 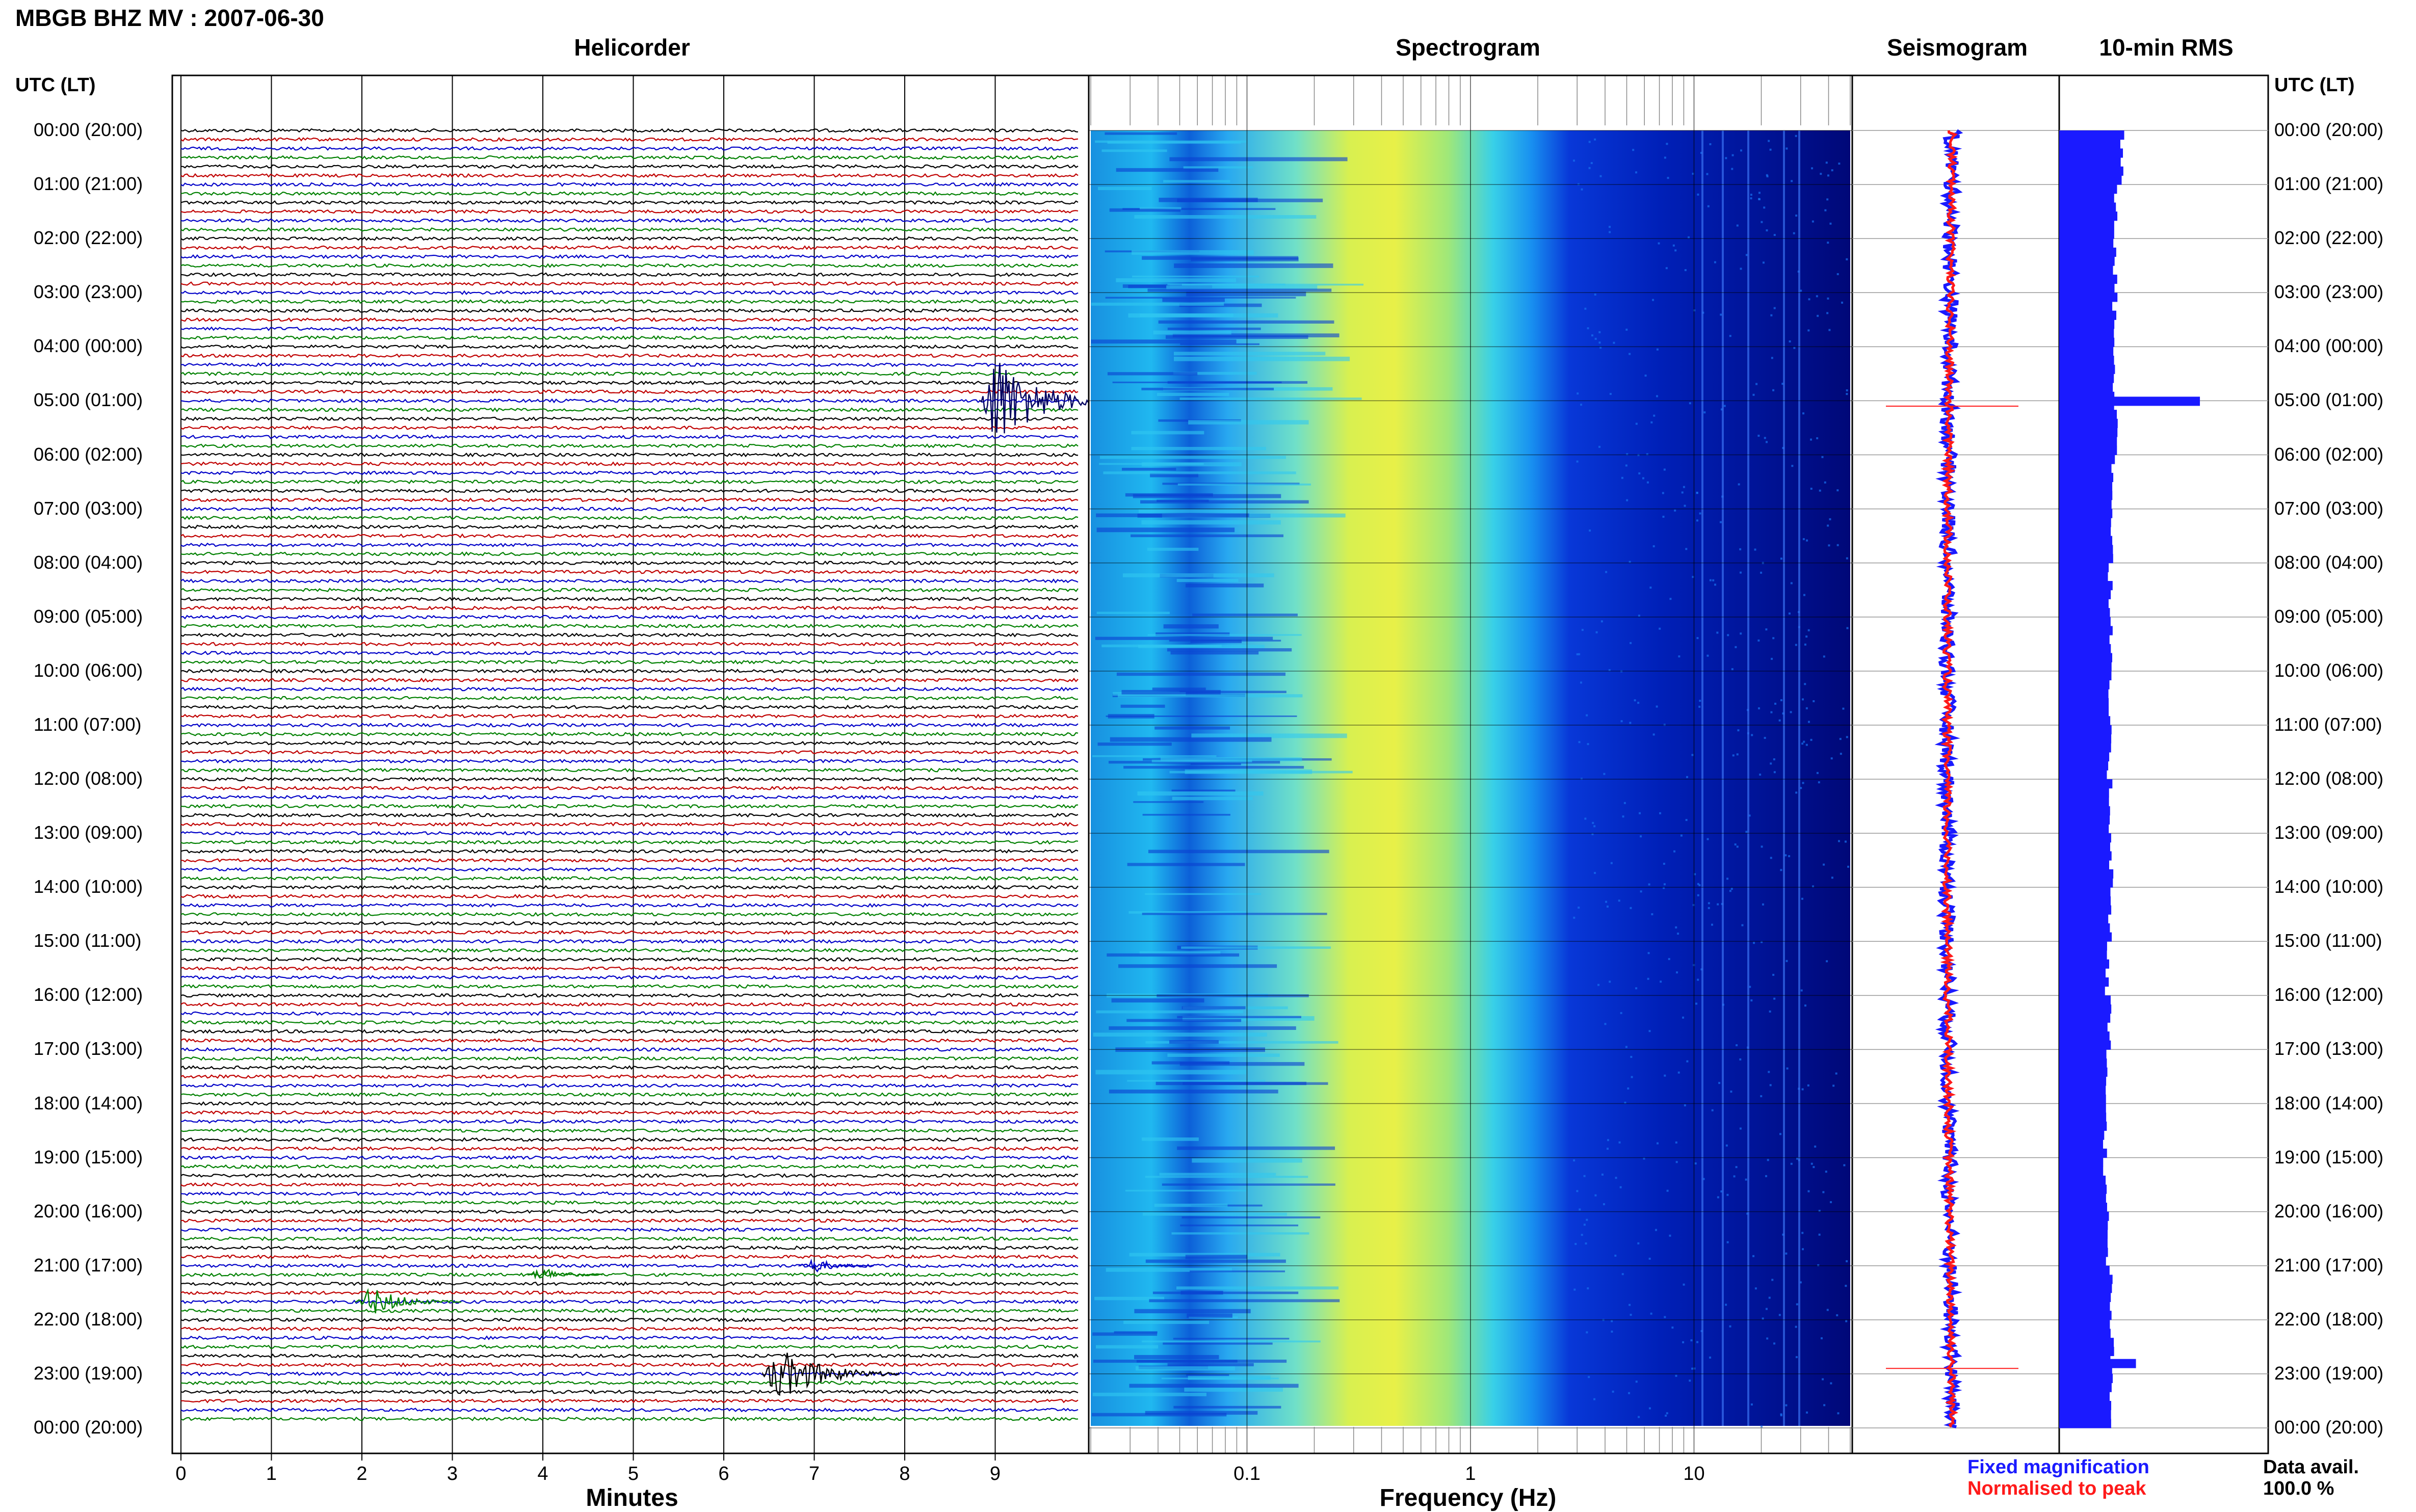 What do you see at coordinates (1693, 1473) in the screenshot?
I see `frequency-tick-label: 10` at bounding box center [1693, 1473].